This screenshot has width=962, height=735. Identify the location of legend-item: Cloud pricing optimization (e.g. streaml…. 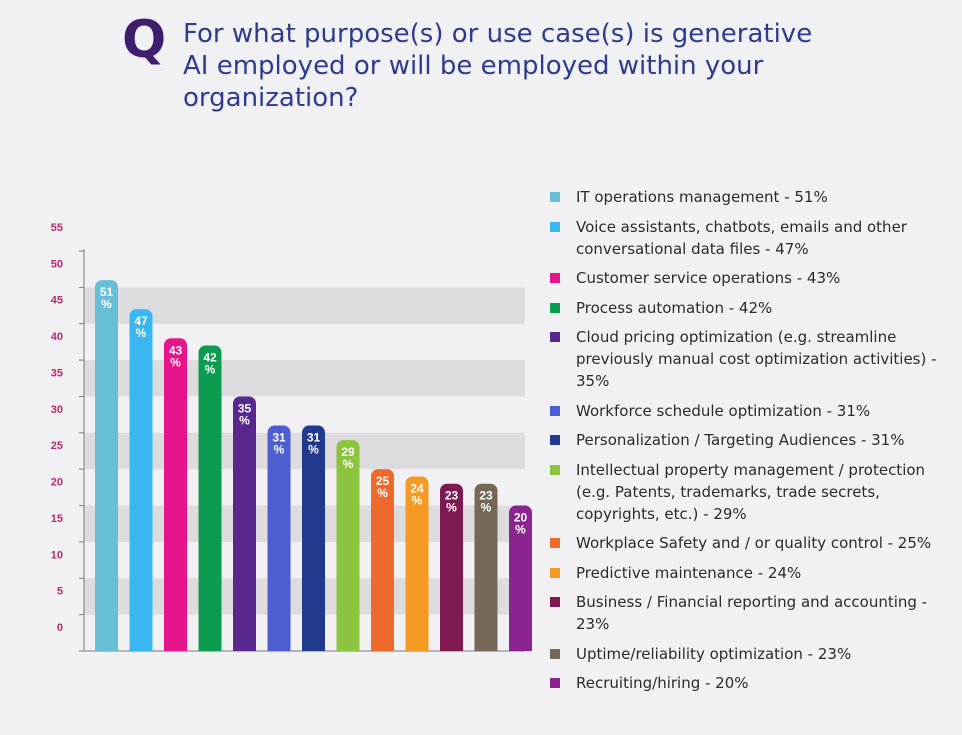
(748, 359).